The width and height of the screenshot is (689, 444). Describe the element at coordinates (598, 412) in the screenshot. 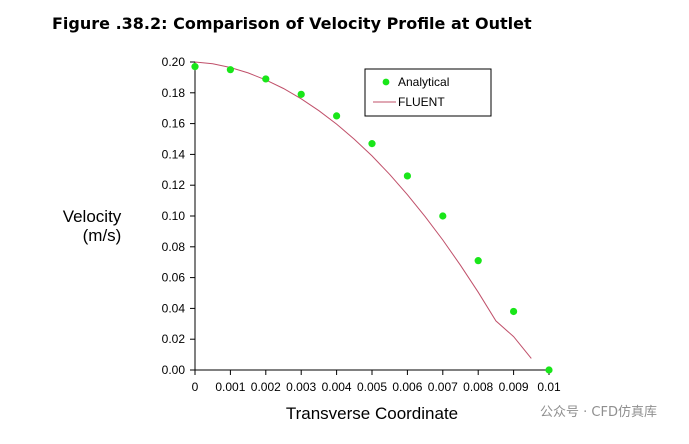

I see `watermark: 公众号 · CFD仿真库` at that location.